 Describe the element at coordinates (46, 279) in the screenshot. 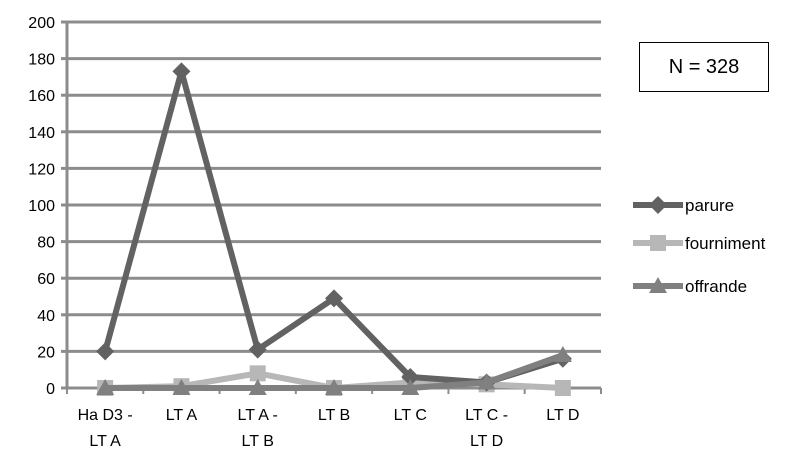

I see `y-tick-label: 60` at that location.